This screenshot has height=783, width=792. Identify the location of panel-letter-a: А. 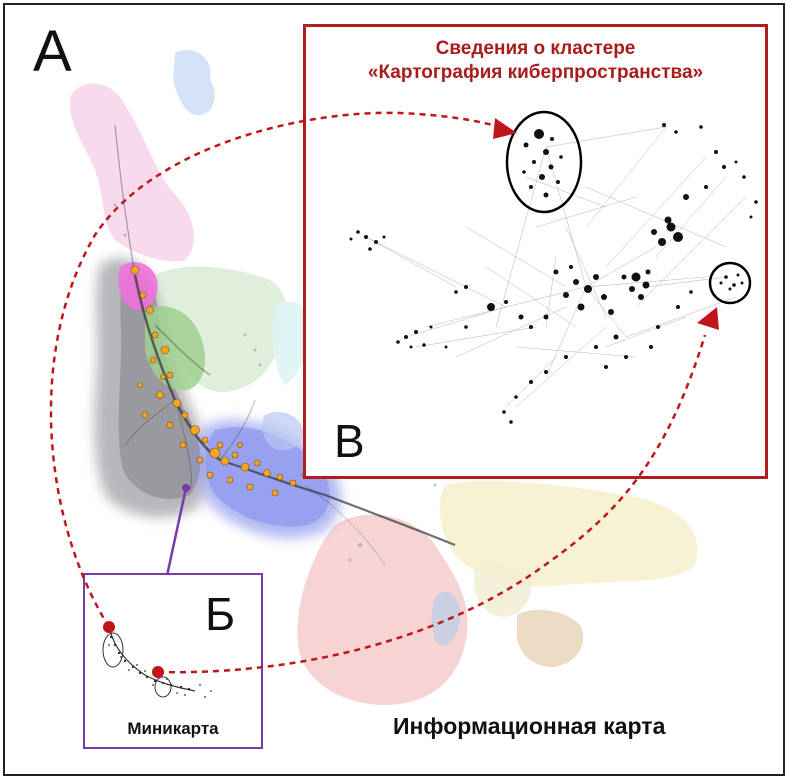
(52, 51).